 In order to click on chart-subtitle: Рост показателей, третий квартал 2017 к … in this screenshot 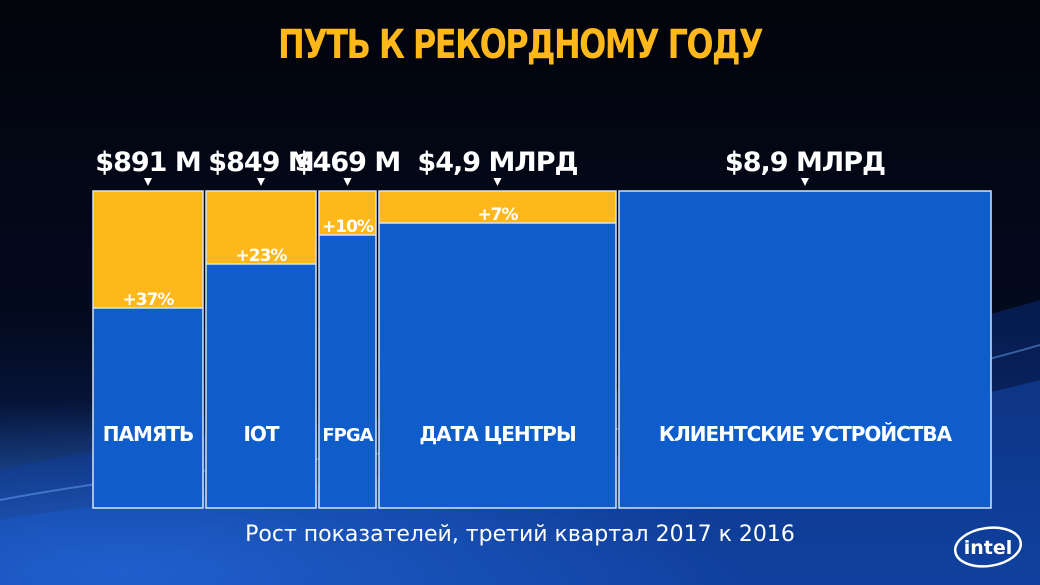, I will do `click(520, 534)`.